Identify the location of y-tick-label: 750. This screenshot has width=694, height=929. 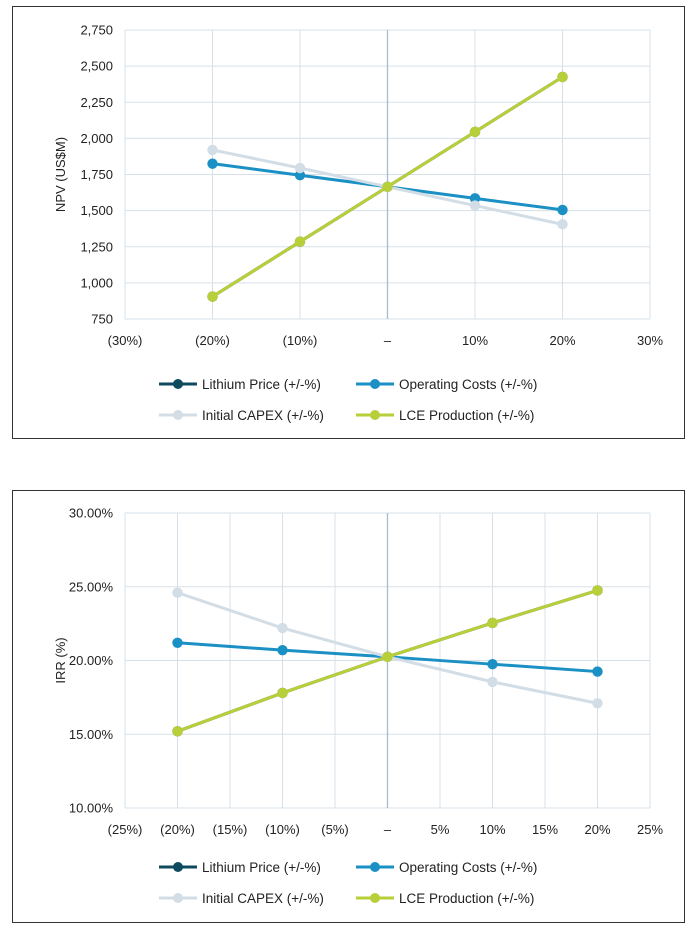
(102, 319).